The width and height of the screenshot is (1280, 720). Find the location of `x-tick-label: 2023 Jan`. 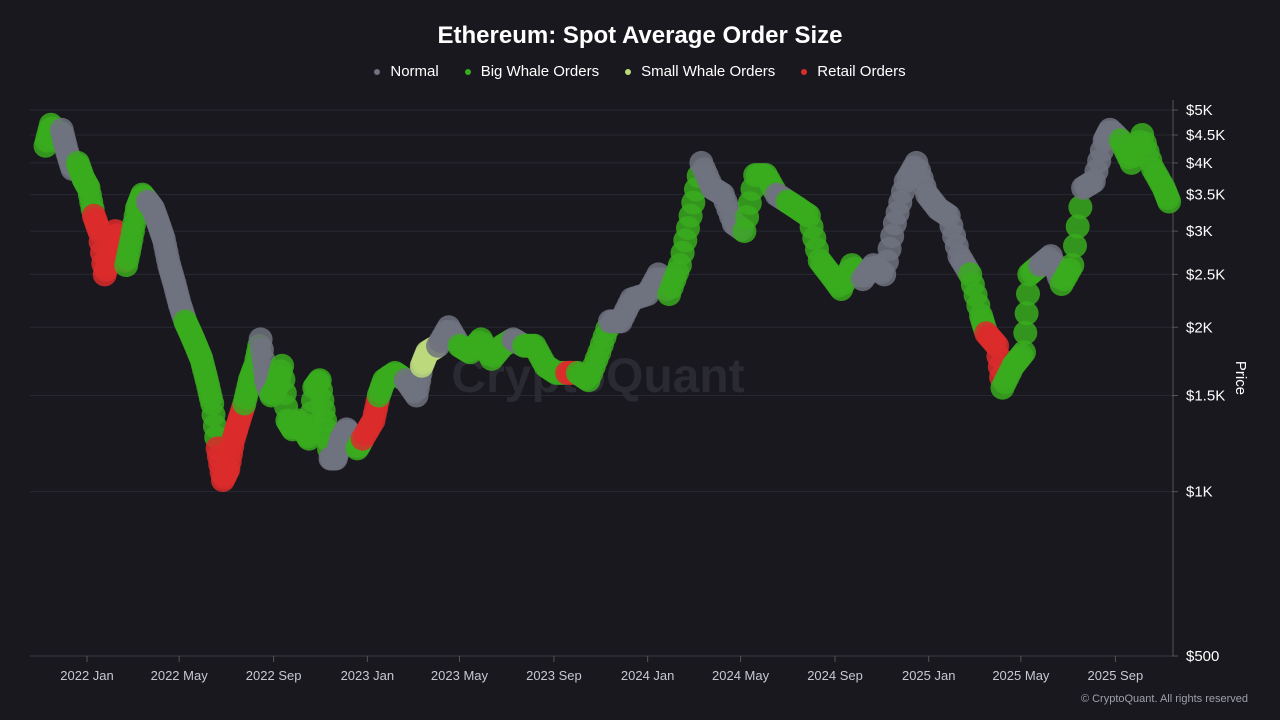

x-tick-label: 2023 Jan is located at coordinates (368, 675).